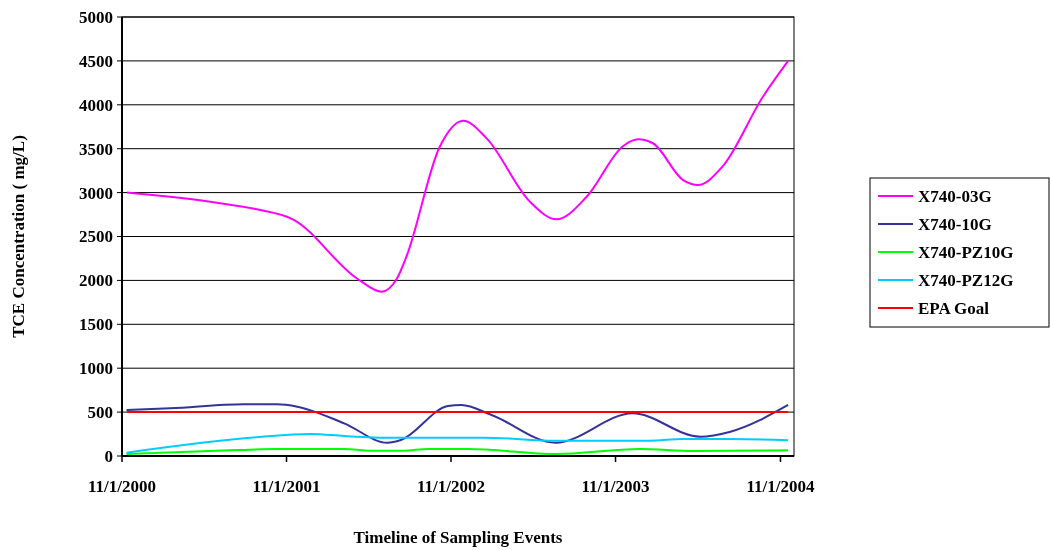  What do you see at coordinates (96, 17) in the screenshot?
I see `y-tick-label: 5000` at bounding box center [96, 17].